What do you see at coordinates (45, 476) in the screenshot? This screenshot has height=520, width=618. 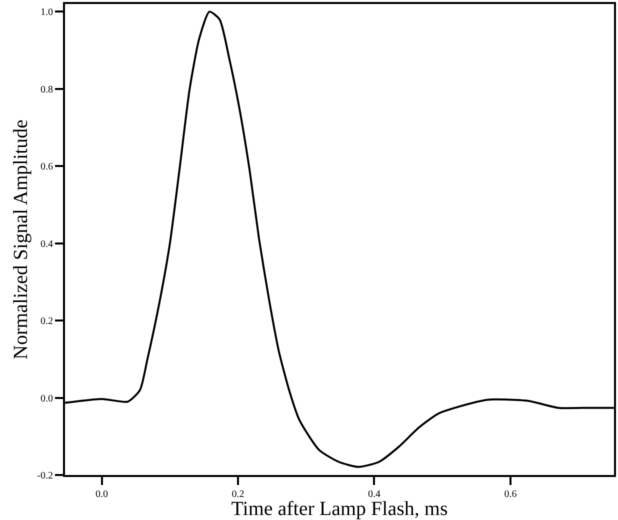 I see `y-tick-label: -0.2` at bounding box center [45, 476].